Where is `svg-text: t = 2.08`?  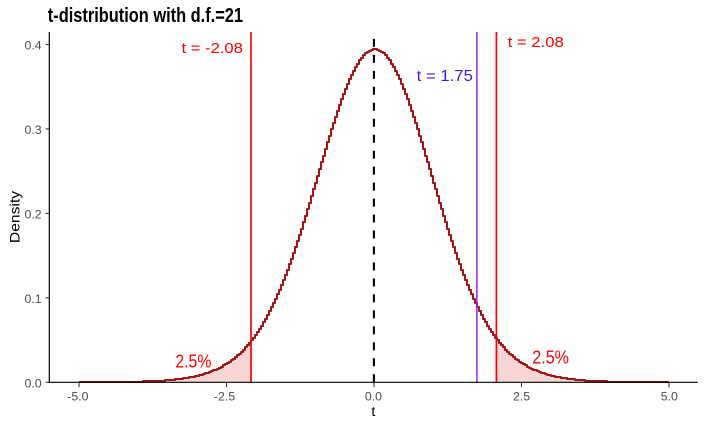 svg-text: t = 2.08 is located at coordinates (536, 42).